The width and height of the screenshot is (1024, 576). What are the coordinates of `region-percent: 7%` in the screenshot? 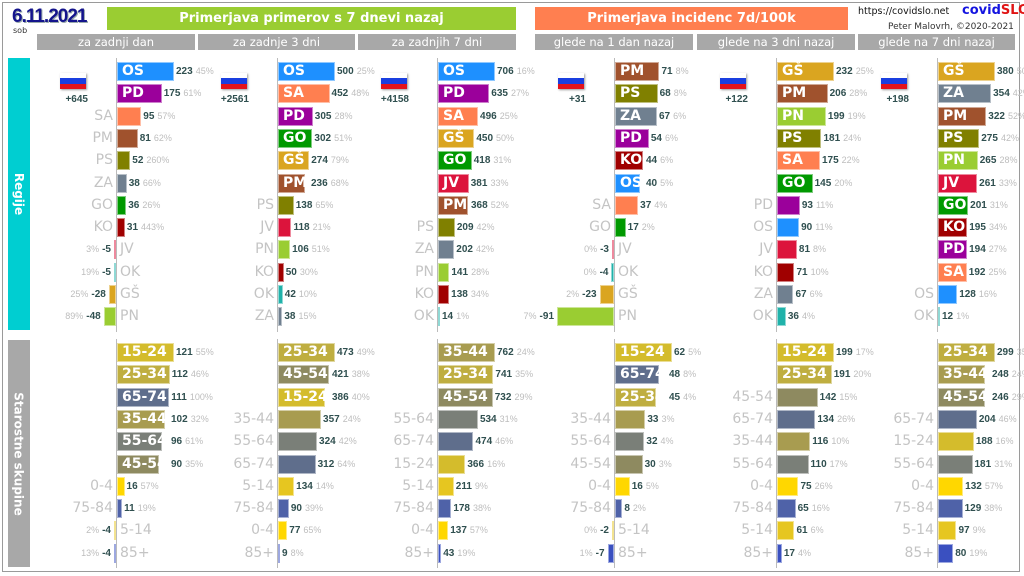 It's located at (530, 316).